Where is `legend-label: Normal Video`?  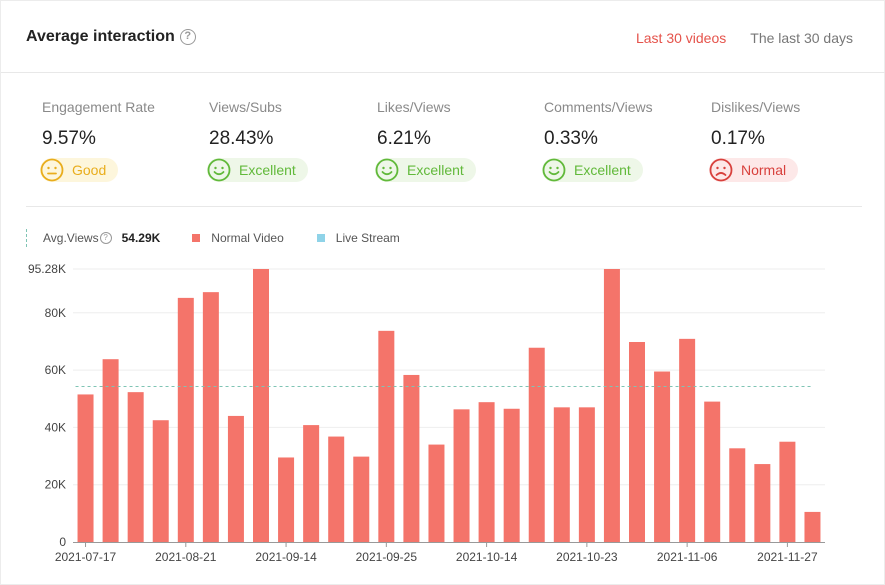 legend-label: Normal Video is located at coordinates (247, 238).